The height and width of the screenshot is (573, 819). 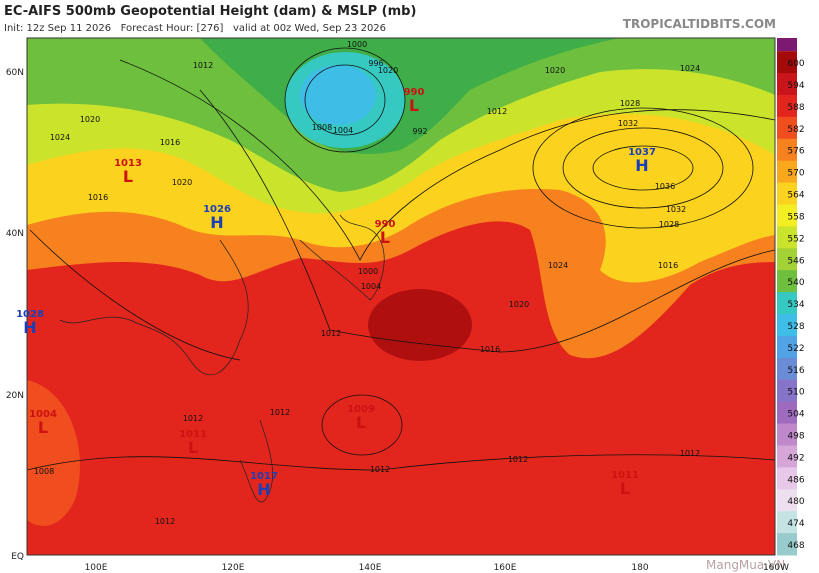 What do you see at coordinates (361, 409) in the screenshot?
I see `center-value: 1009` at bounding box center [361, 409].